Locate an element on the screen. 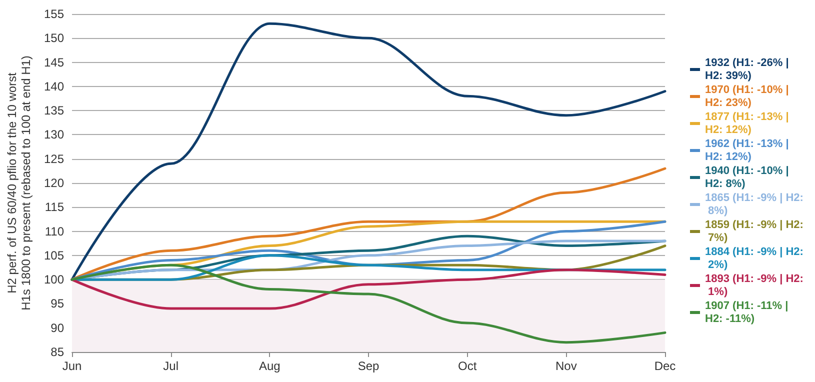 Image resolution: width=815 pixels, height=382 pixels. y-tick-label: 110 is located at coordinates (54, 231).